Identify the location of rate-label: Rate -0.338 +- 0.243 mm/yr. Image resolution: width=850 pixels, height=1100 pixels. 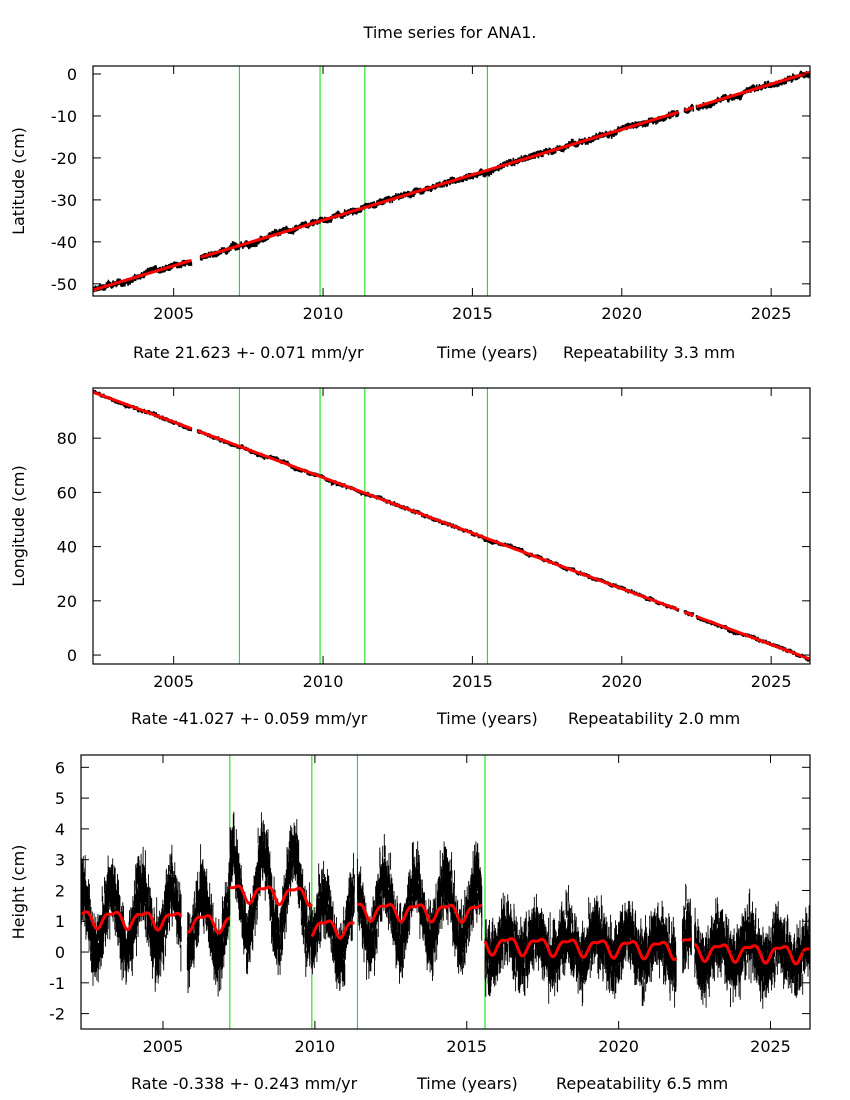
(244, 1083).